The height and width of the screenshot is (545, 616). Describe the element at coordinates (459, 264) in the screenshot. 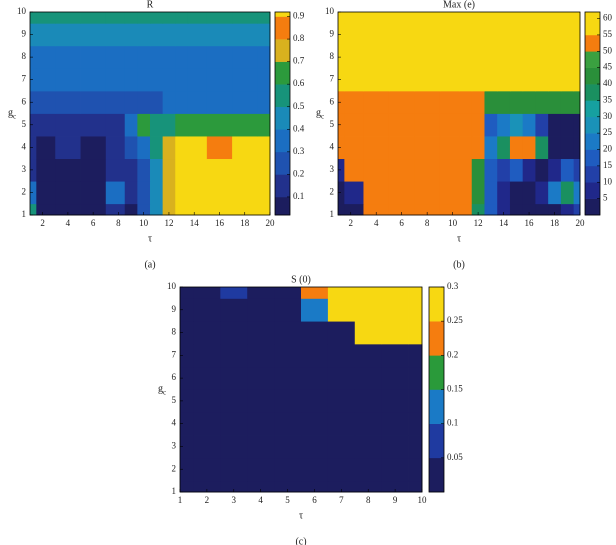

I see `panel-caption: (b)` at that location.